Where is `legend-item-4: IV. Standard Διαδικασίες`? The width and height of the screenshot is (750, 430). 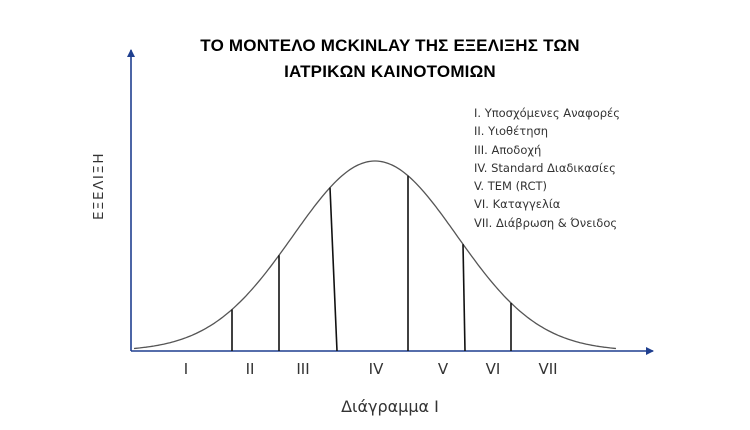 legend-item-4: IV. Standard Διαδικασίες is located at coordinates (545, 167).